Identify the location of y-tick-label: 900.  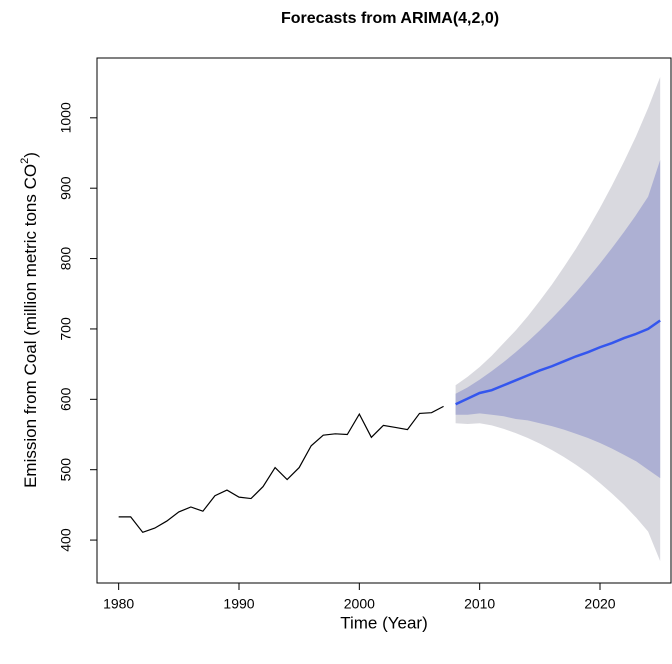
(66, 188).